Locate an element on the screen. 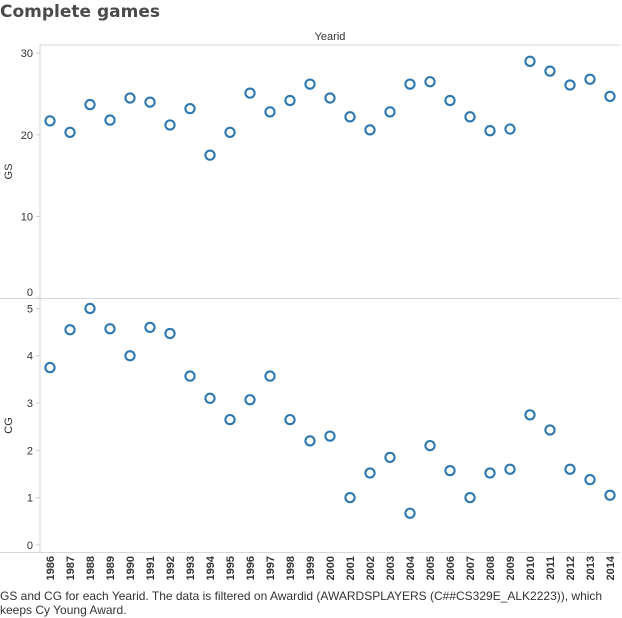  x-tick-label: 2006 is located at coordinates (451, 568).